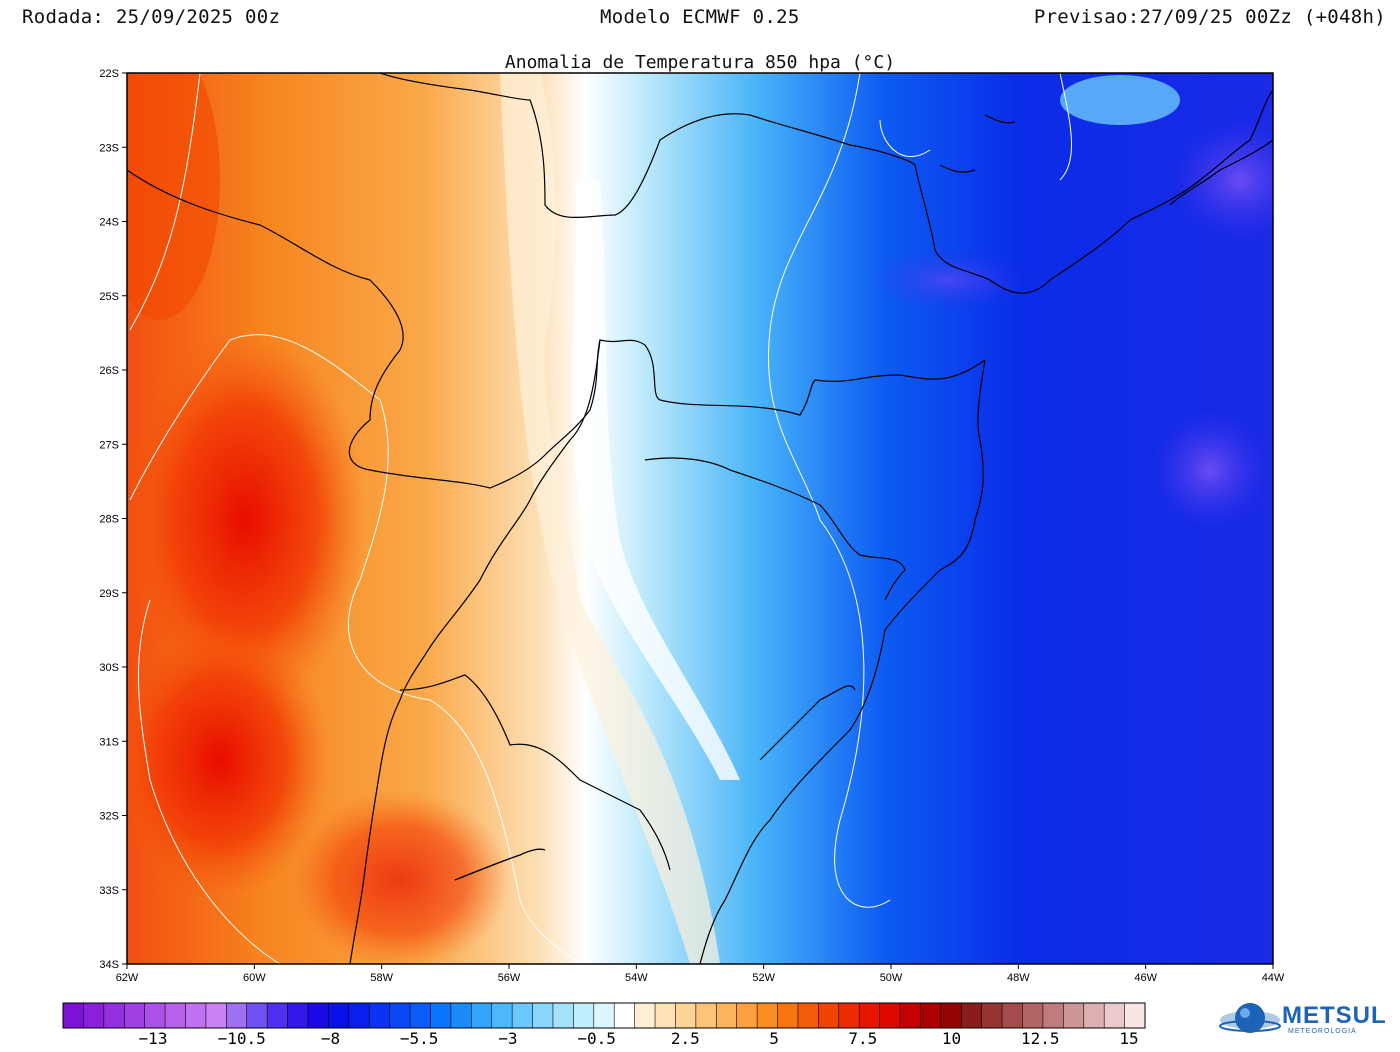 This screenshot has width=1400, height=1052. I want to click on colorbar-label: −8, so click(330, 1038).